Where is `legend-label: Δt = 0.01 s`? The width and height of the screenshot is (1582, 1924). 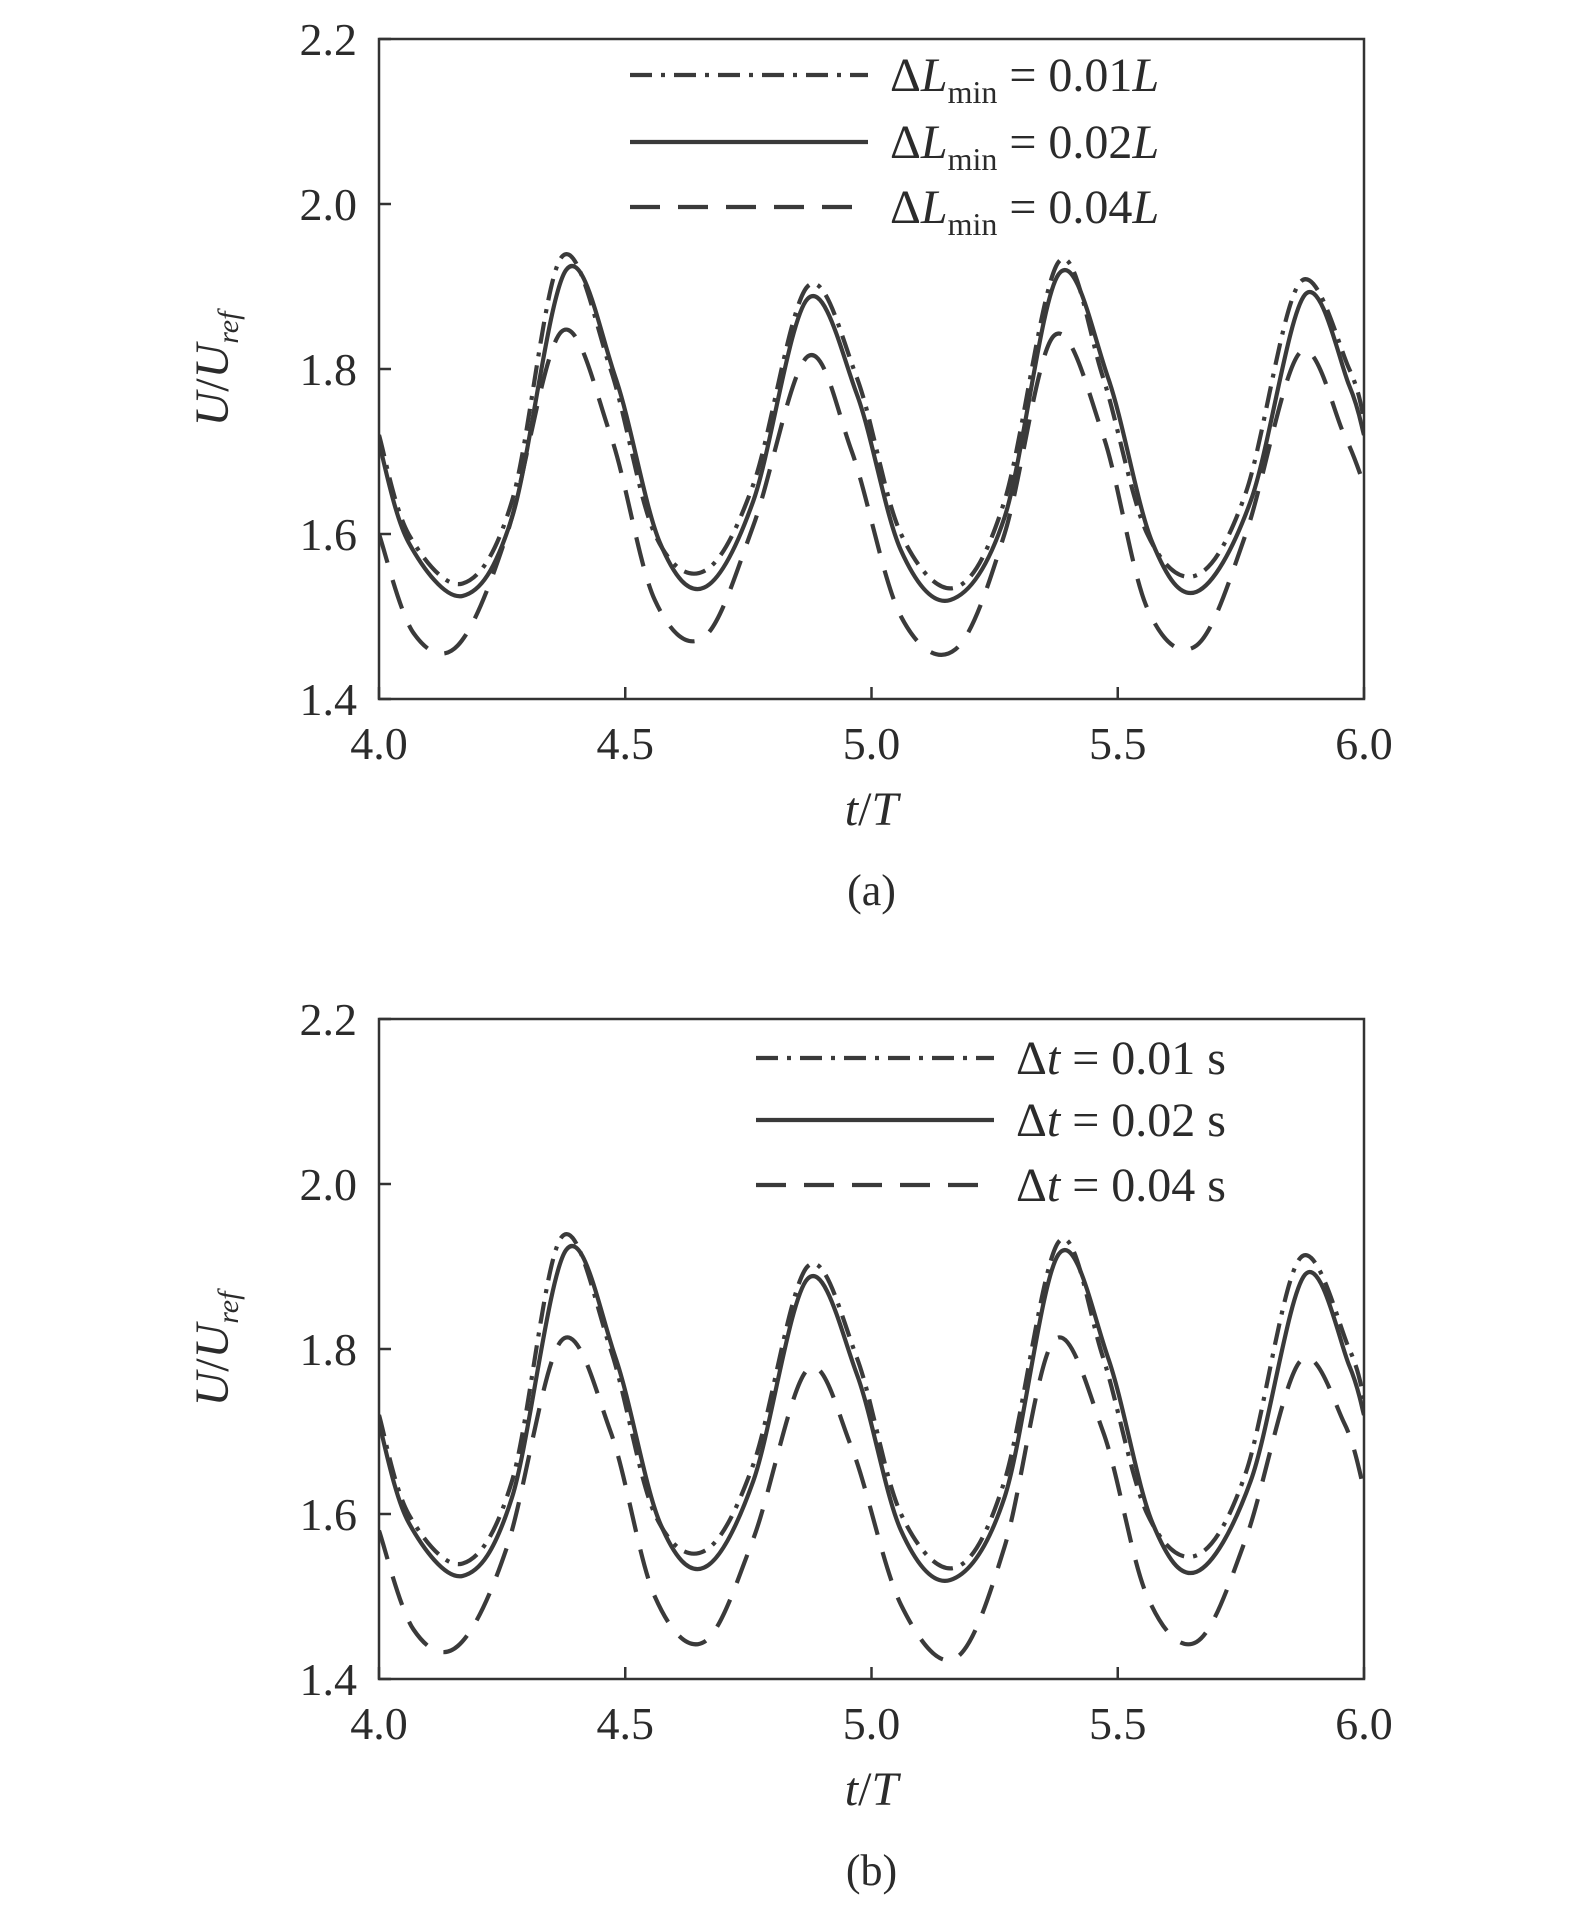
legend-label: Δt = 0.01 s is located at coordinates (1121, 1058).